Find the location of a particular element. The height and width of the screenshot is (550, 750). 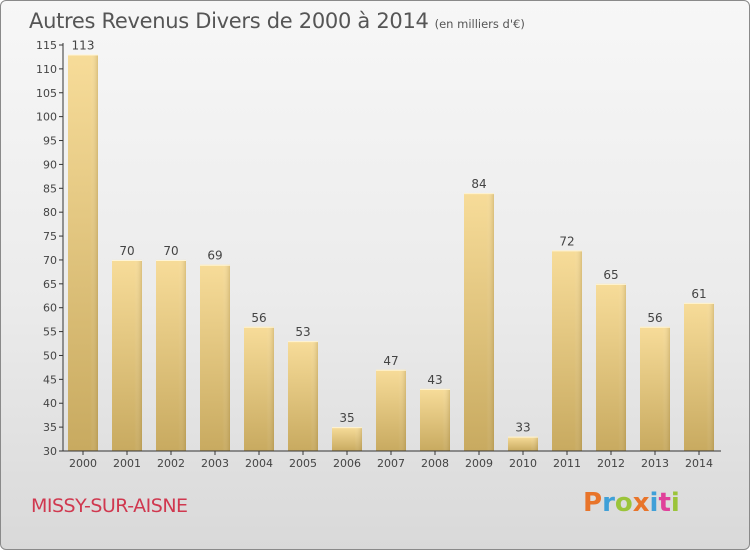

x-tick-label: 2010 is located at coordinates (523, 463).